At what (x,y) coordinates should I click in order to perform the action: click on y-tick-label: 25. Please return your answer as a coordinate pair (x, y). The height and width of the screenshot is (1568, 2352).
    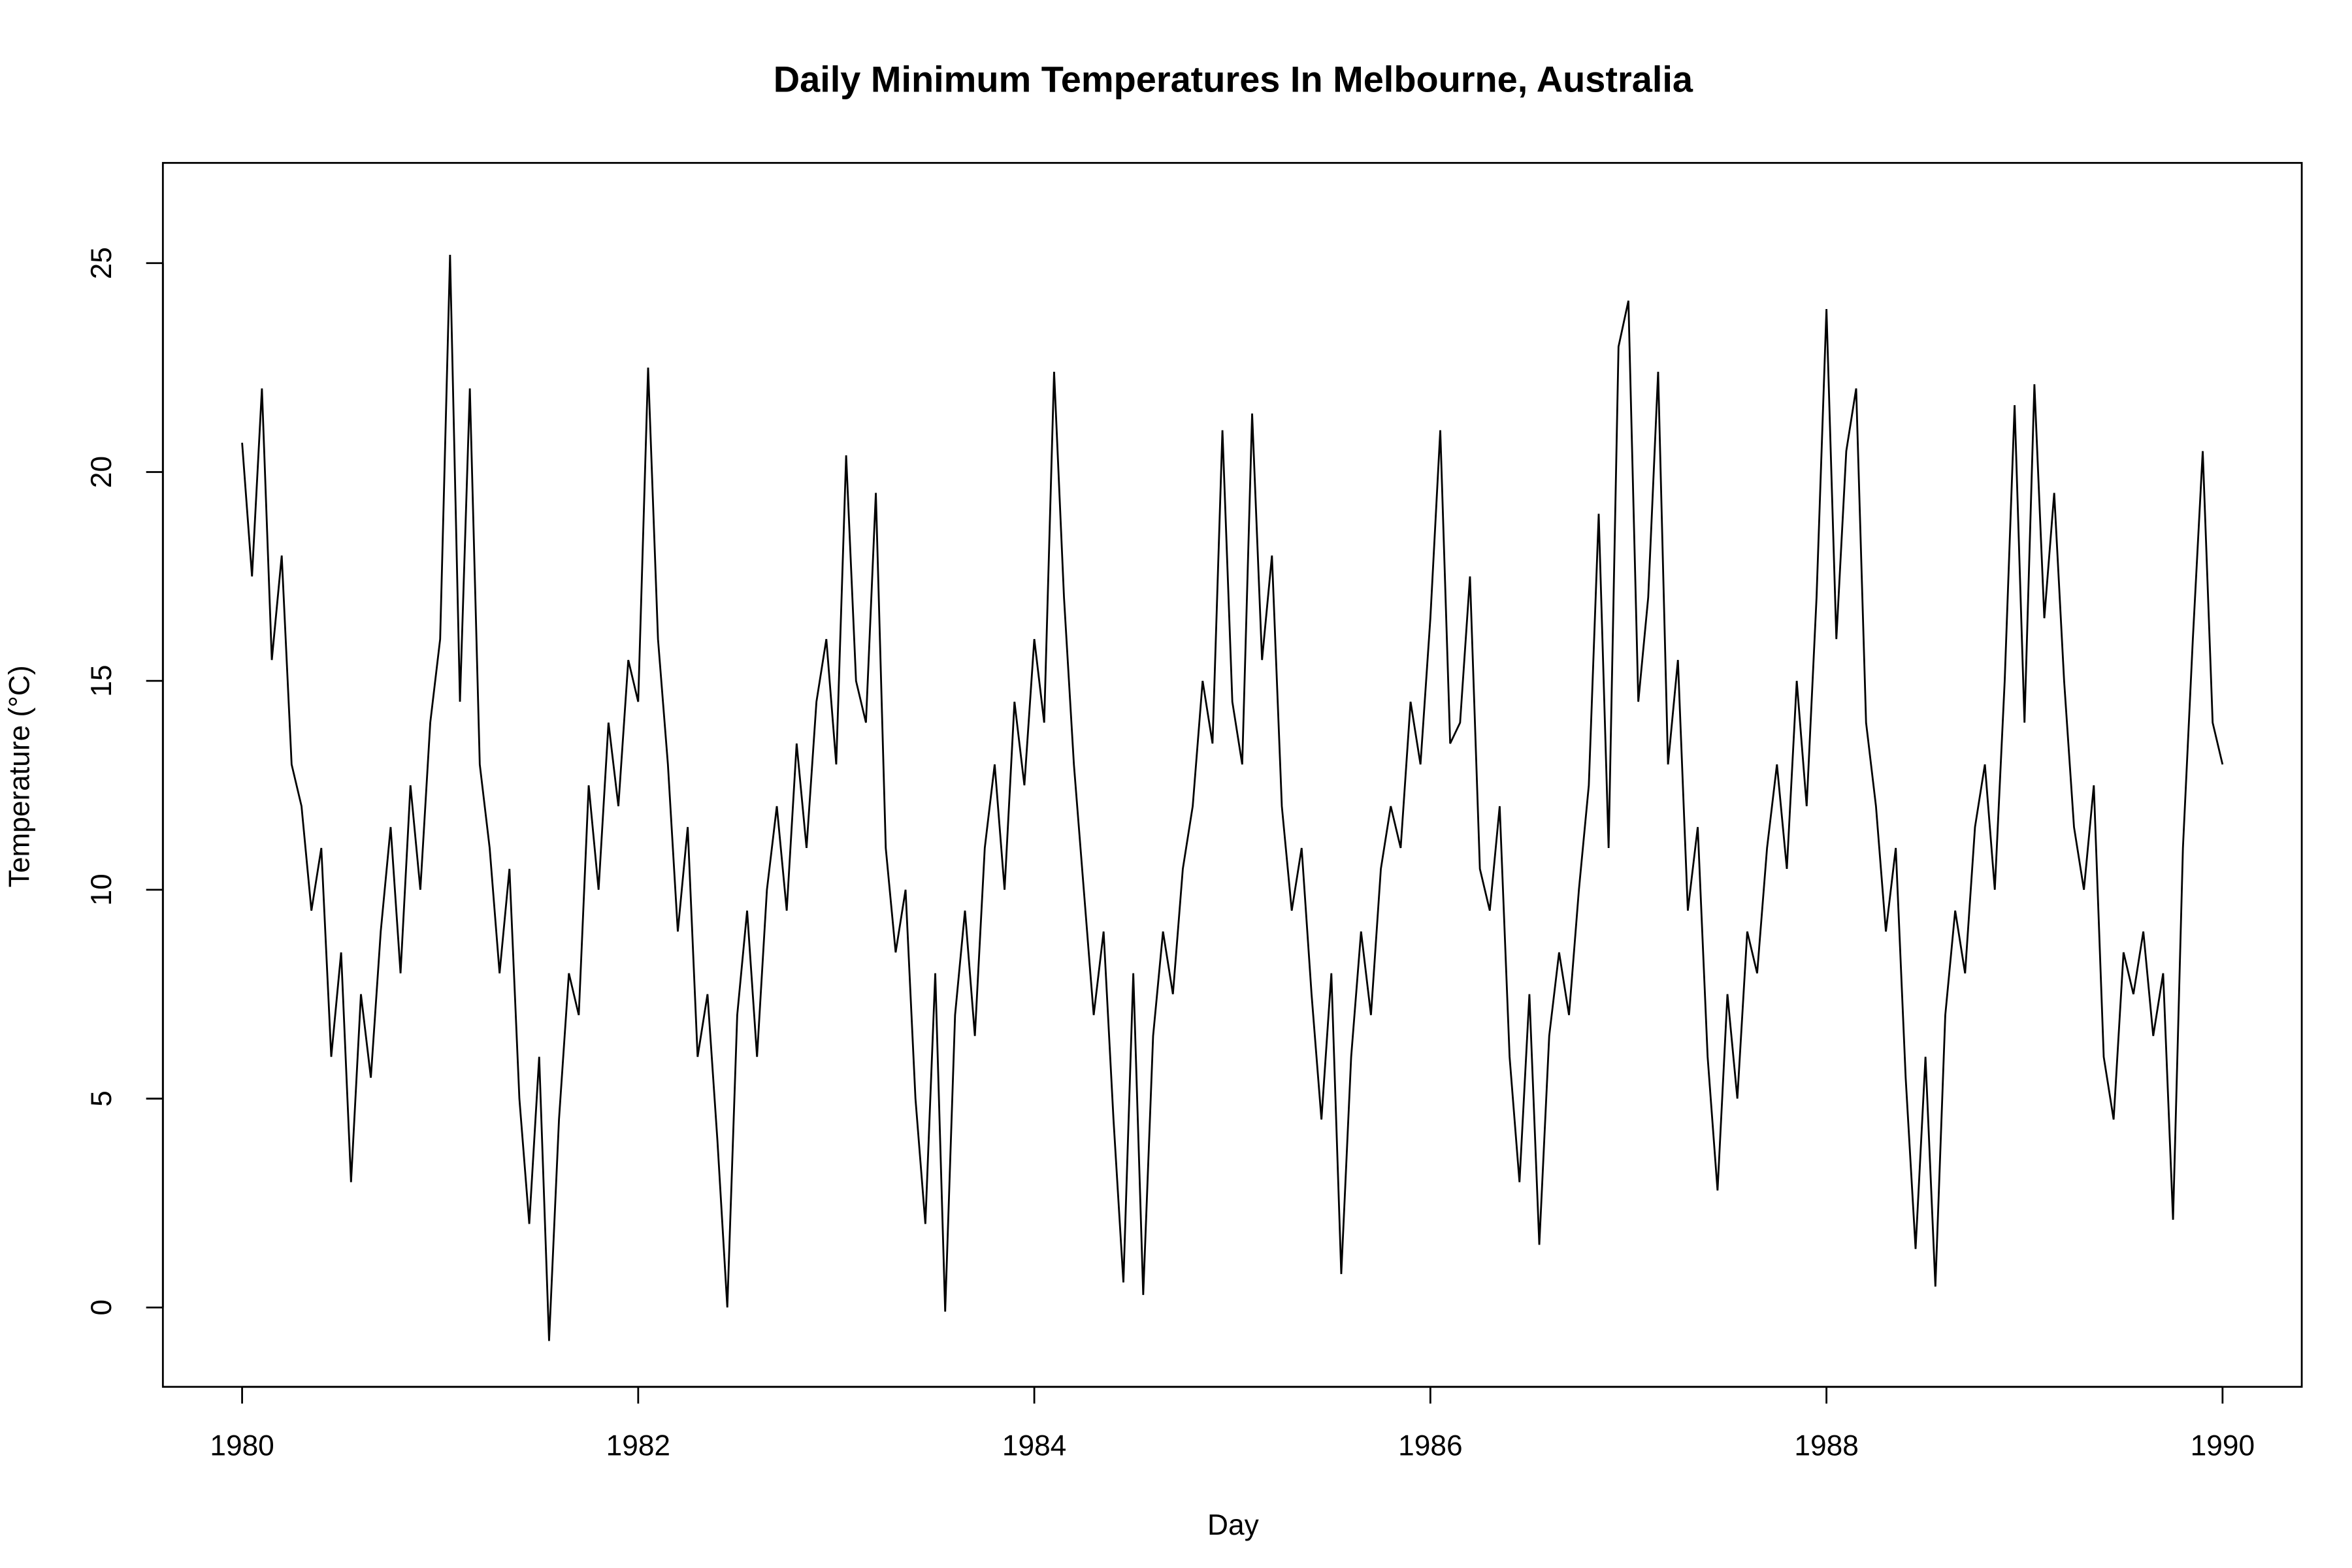
    Looking at the image, I should click on (102, 263).